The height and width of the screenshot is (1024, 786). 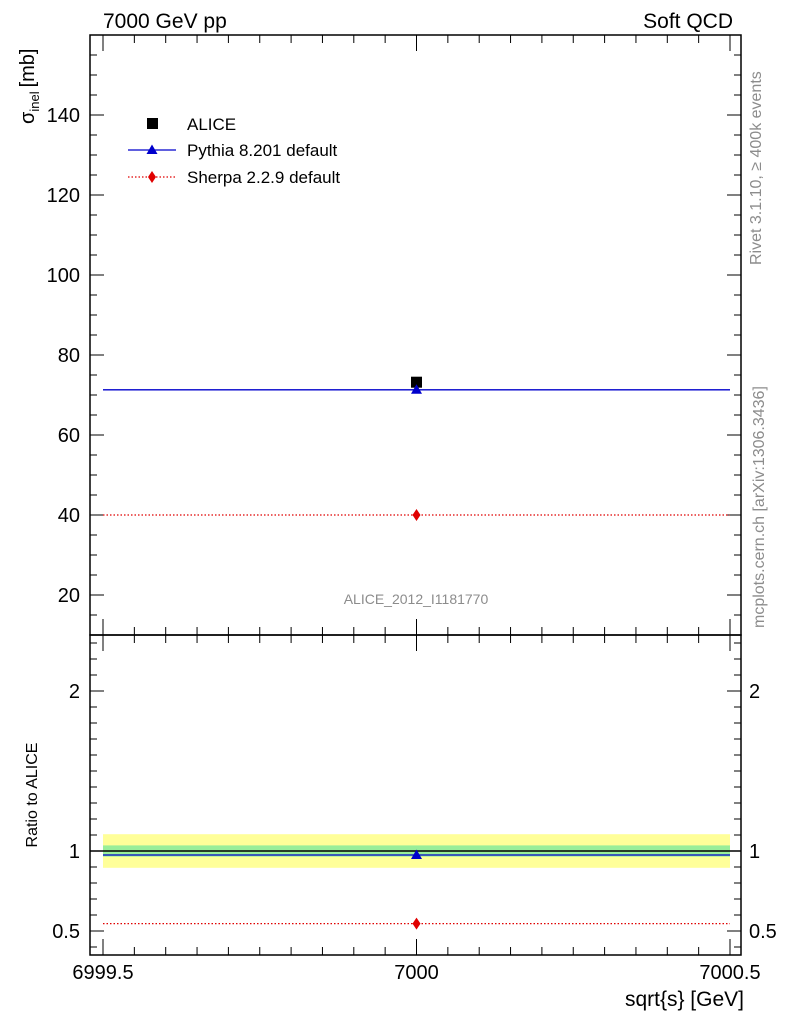 What do you see at coordinates (763, 932) in the screenshot?
I see `ratio-y-tick-label-right: 0.5` at bounding box center [763, 932].